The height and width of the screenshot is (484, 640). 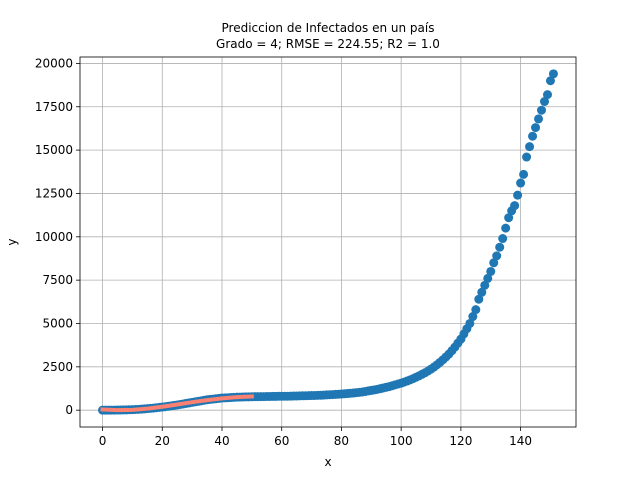 I want to click on y-tick-label: 2500, so click(x=57, y=367).